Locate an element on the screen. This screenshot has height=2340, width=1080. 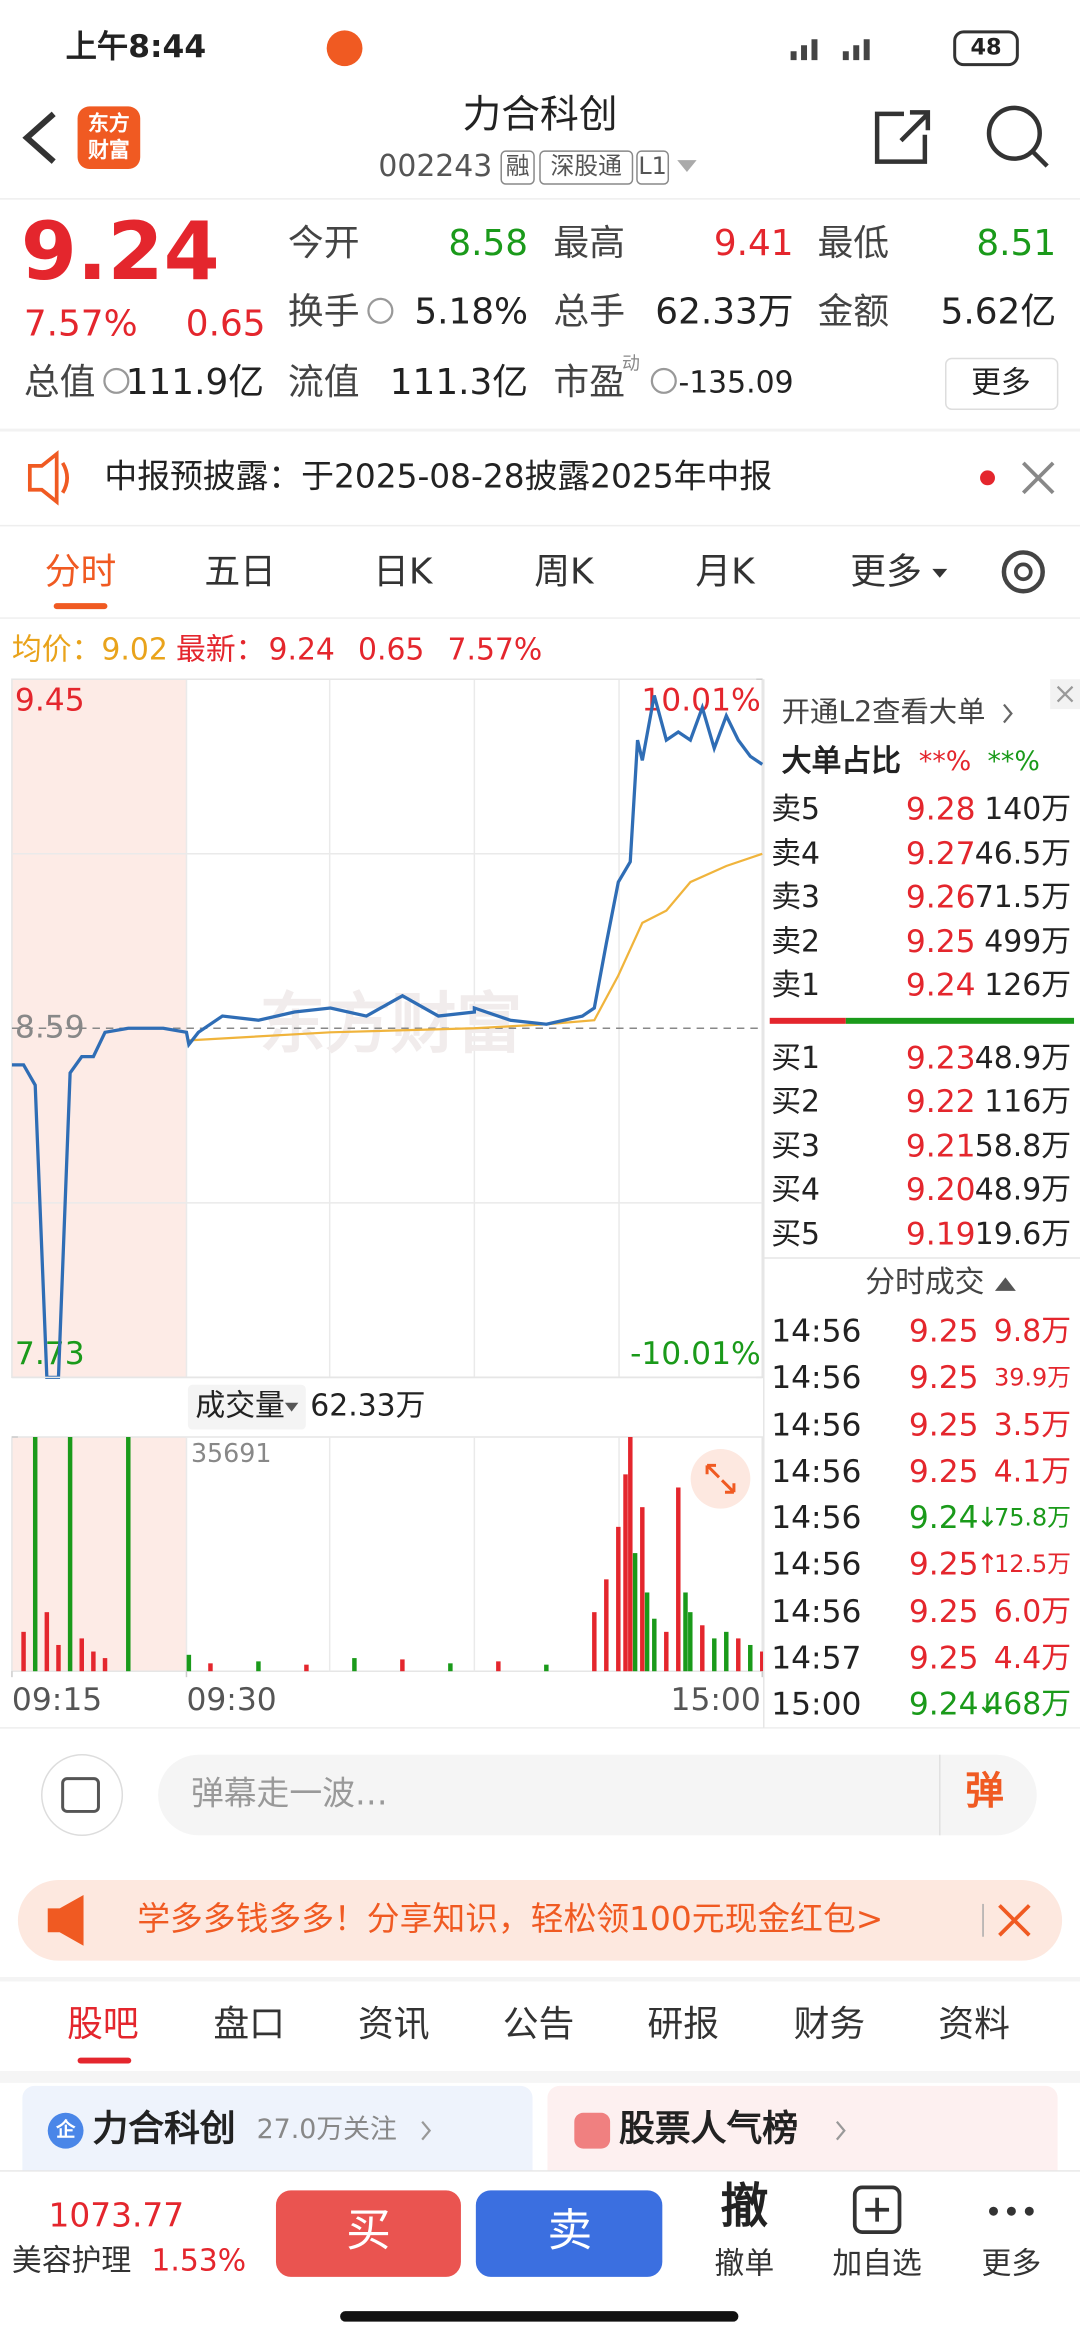
level-price: 9.26 is located at coordinates (941, 898).